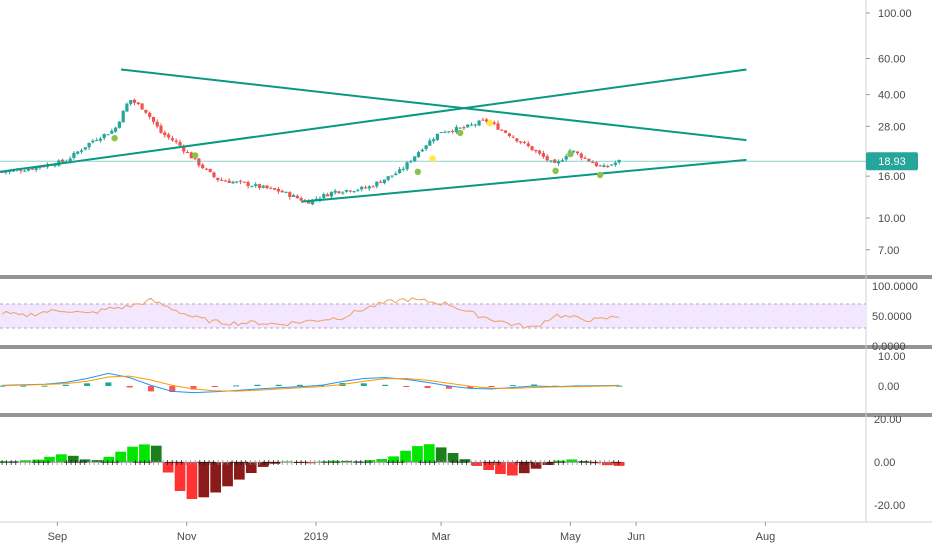  What do you see at coordinates (892, 127) in the screenshot?
I see `price-axis-label: 28.00` at bounding box center [892, 127].